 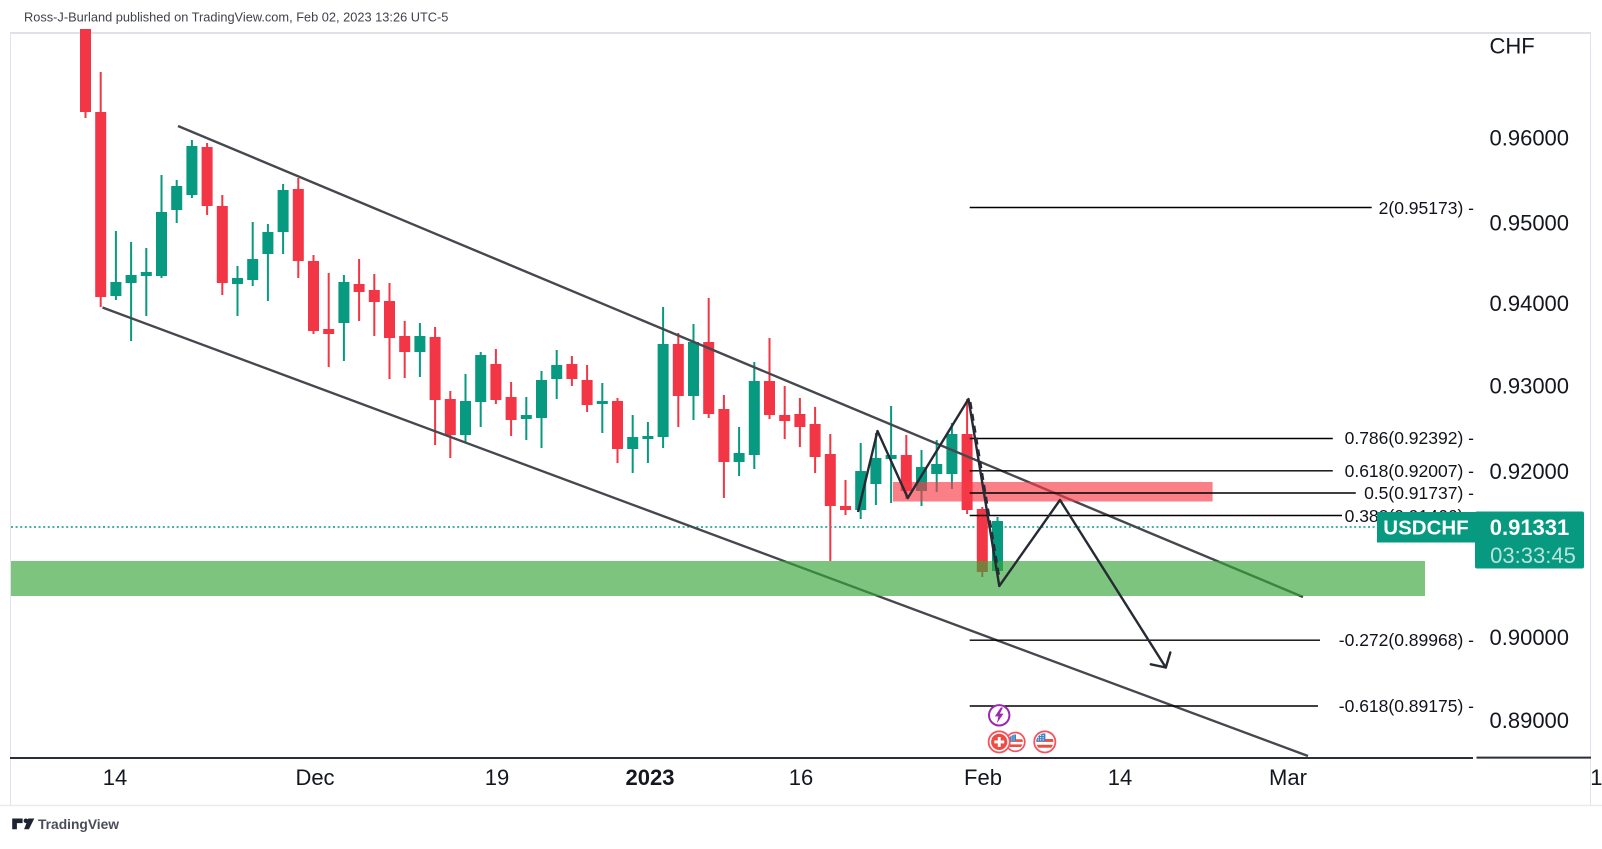 What do you see at coordinates (1530, 720) in the screenshot?
I see `svg-text: 0.89000` at bounding box center [1530, 720].